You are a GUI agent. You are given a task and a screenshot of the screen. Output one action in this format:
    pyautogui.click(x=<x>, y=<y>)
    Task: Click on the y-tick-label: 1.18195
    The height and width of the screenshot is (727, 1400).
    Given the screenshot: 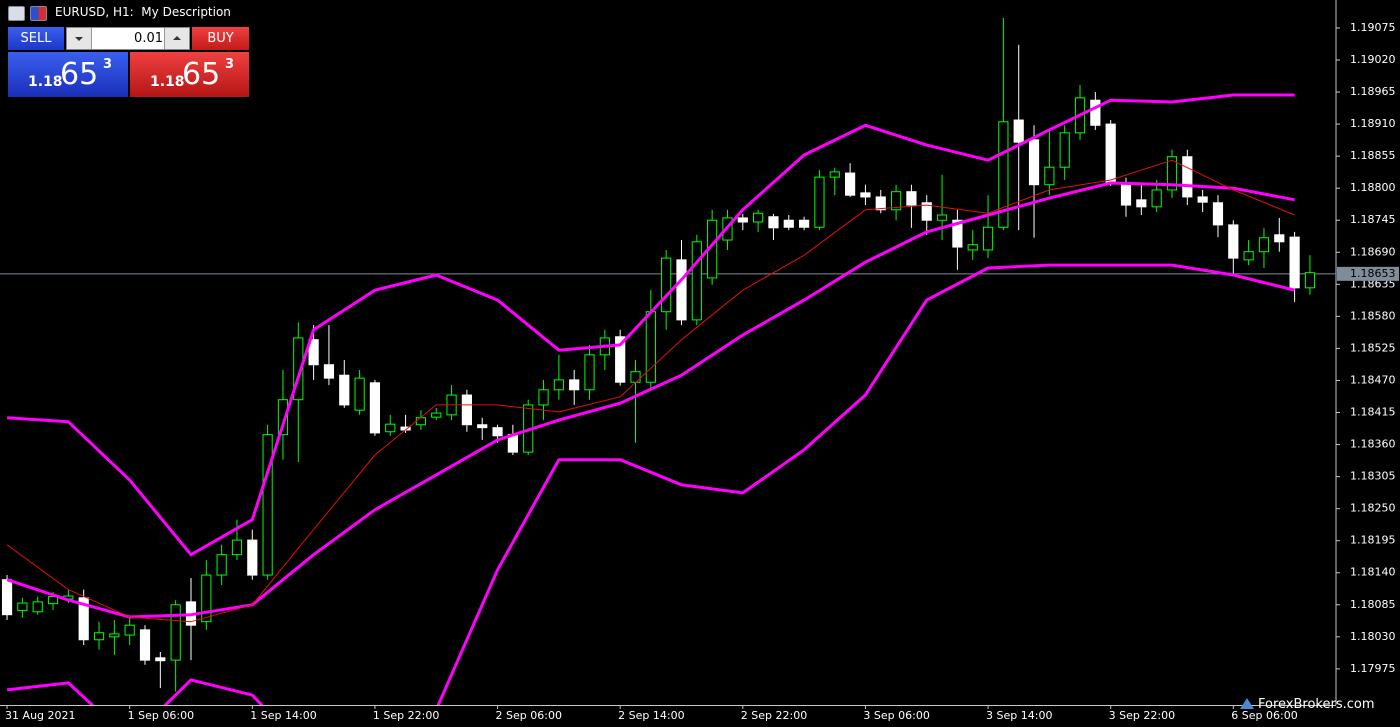 What is the action you would take?
    pyautogui.click(x=1373, y=540)
    